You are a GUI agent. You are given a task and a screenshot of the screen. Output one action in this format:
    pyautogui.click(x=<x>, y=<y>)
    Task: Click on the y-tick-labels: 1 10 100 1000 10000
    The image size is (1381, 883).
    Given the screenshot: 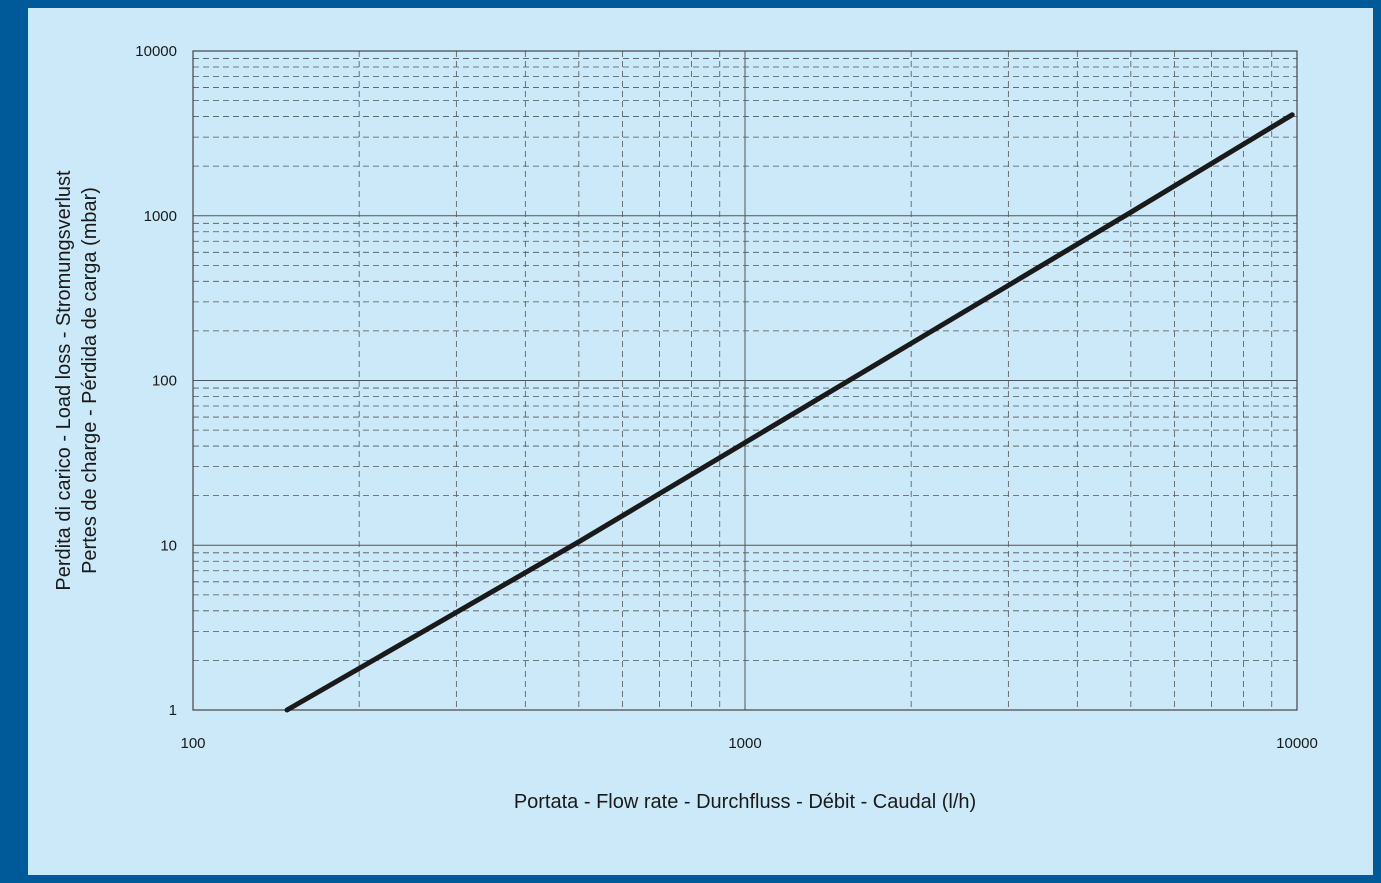 What is the action you would take?
    pyautogui.click(x=156, y=381)
    